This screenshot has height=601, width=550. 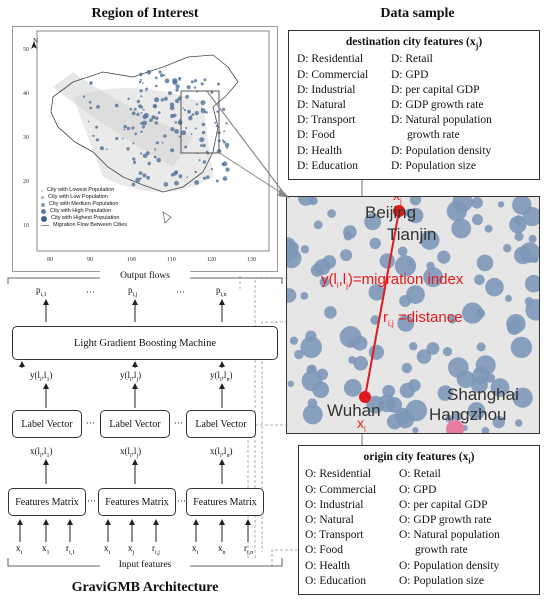 I want to click on destination-left-feature-0: D: Residential, so click(x=330, y=59).